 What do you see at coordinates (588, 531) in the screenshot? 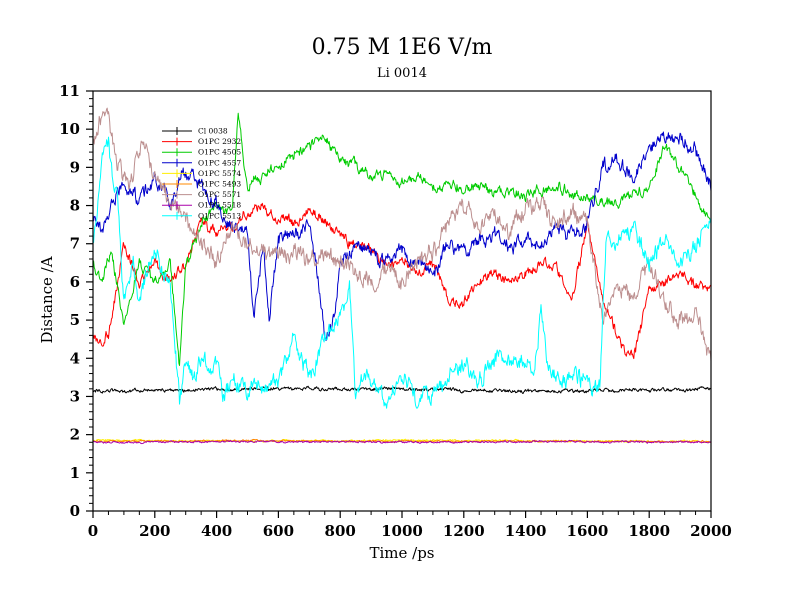
I see `x-tick-label: 1600` at bounding box center [588, 531].